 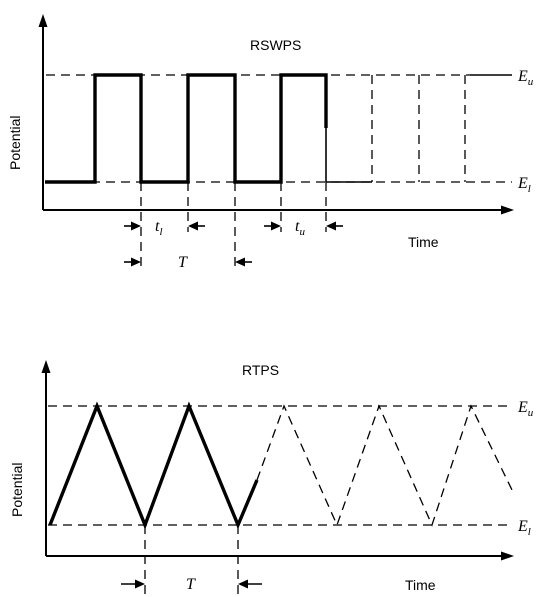 I want to click on rtps-period-dimension: T, so click(x=191, y=584).